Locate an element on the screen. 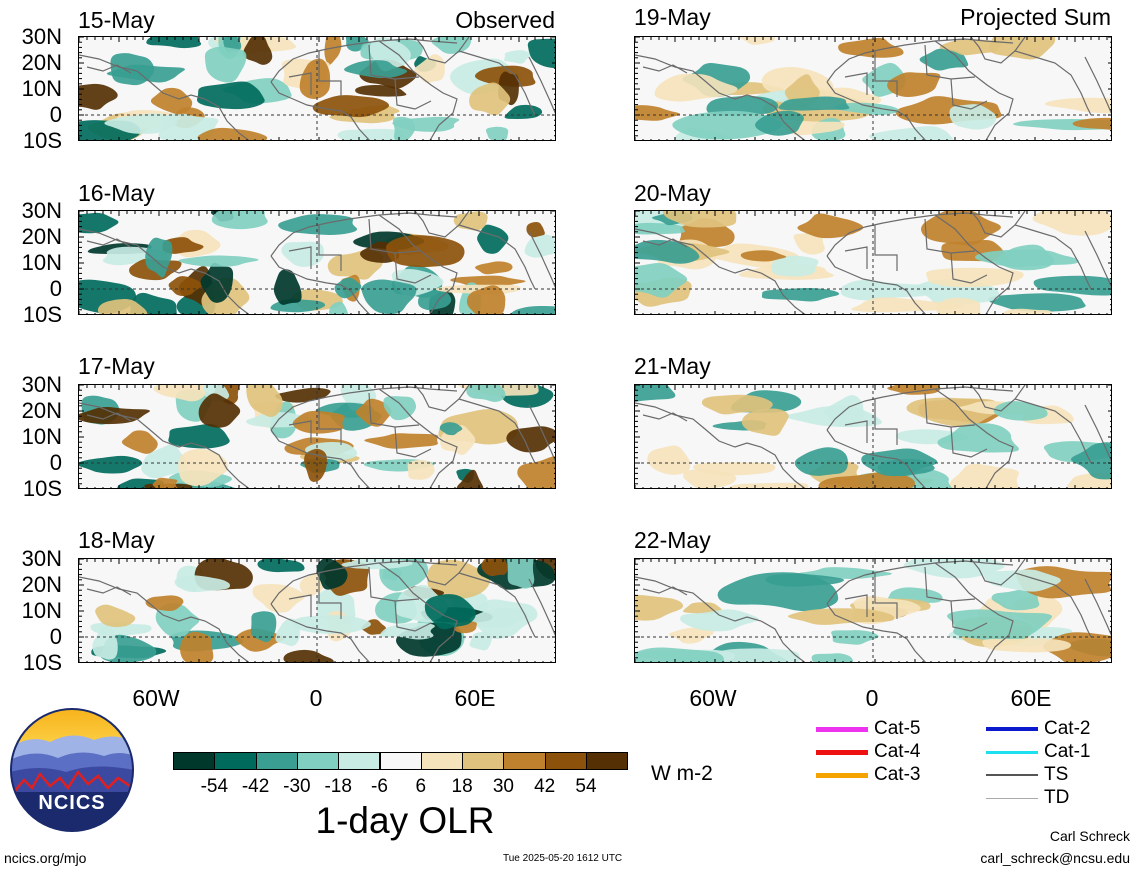 This screenshot has height=872, width=1135. colorbar-tick-label: 18 is located at coordinates (462, 786).